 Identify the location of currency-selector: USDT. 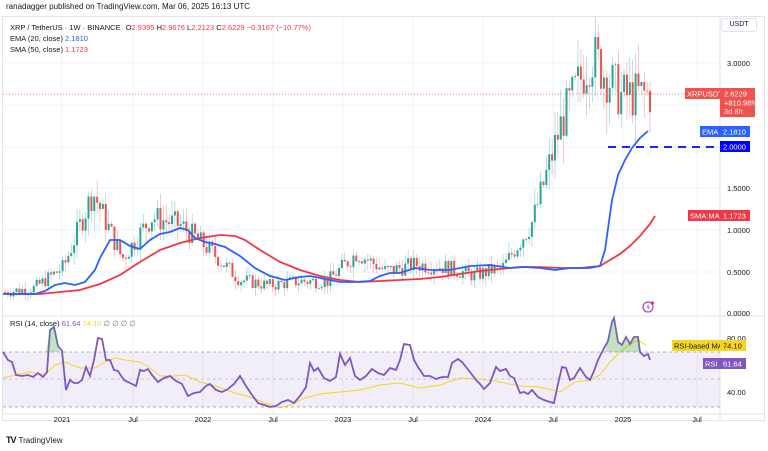
(739, 25).